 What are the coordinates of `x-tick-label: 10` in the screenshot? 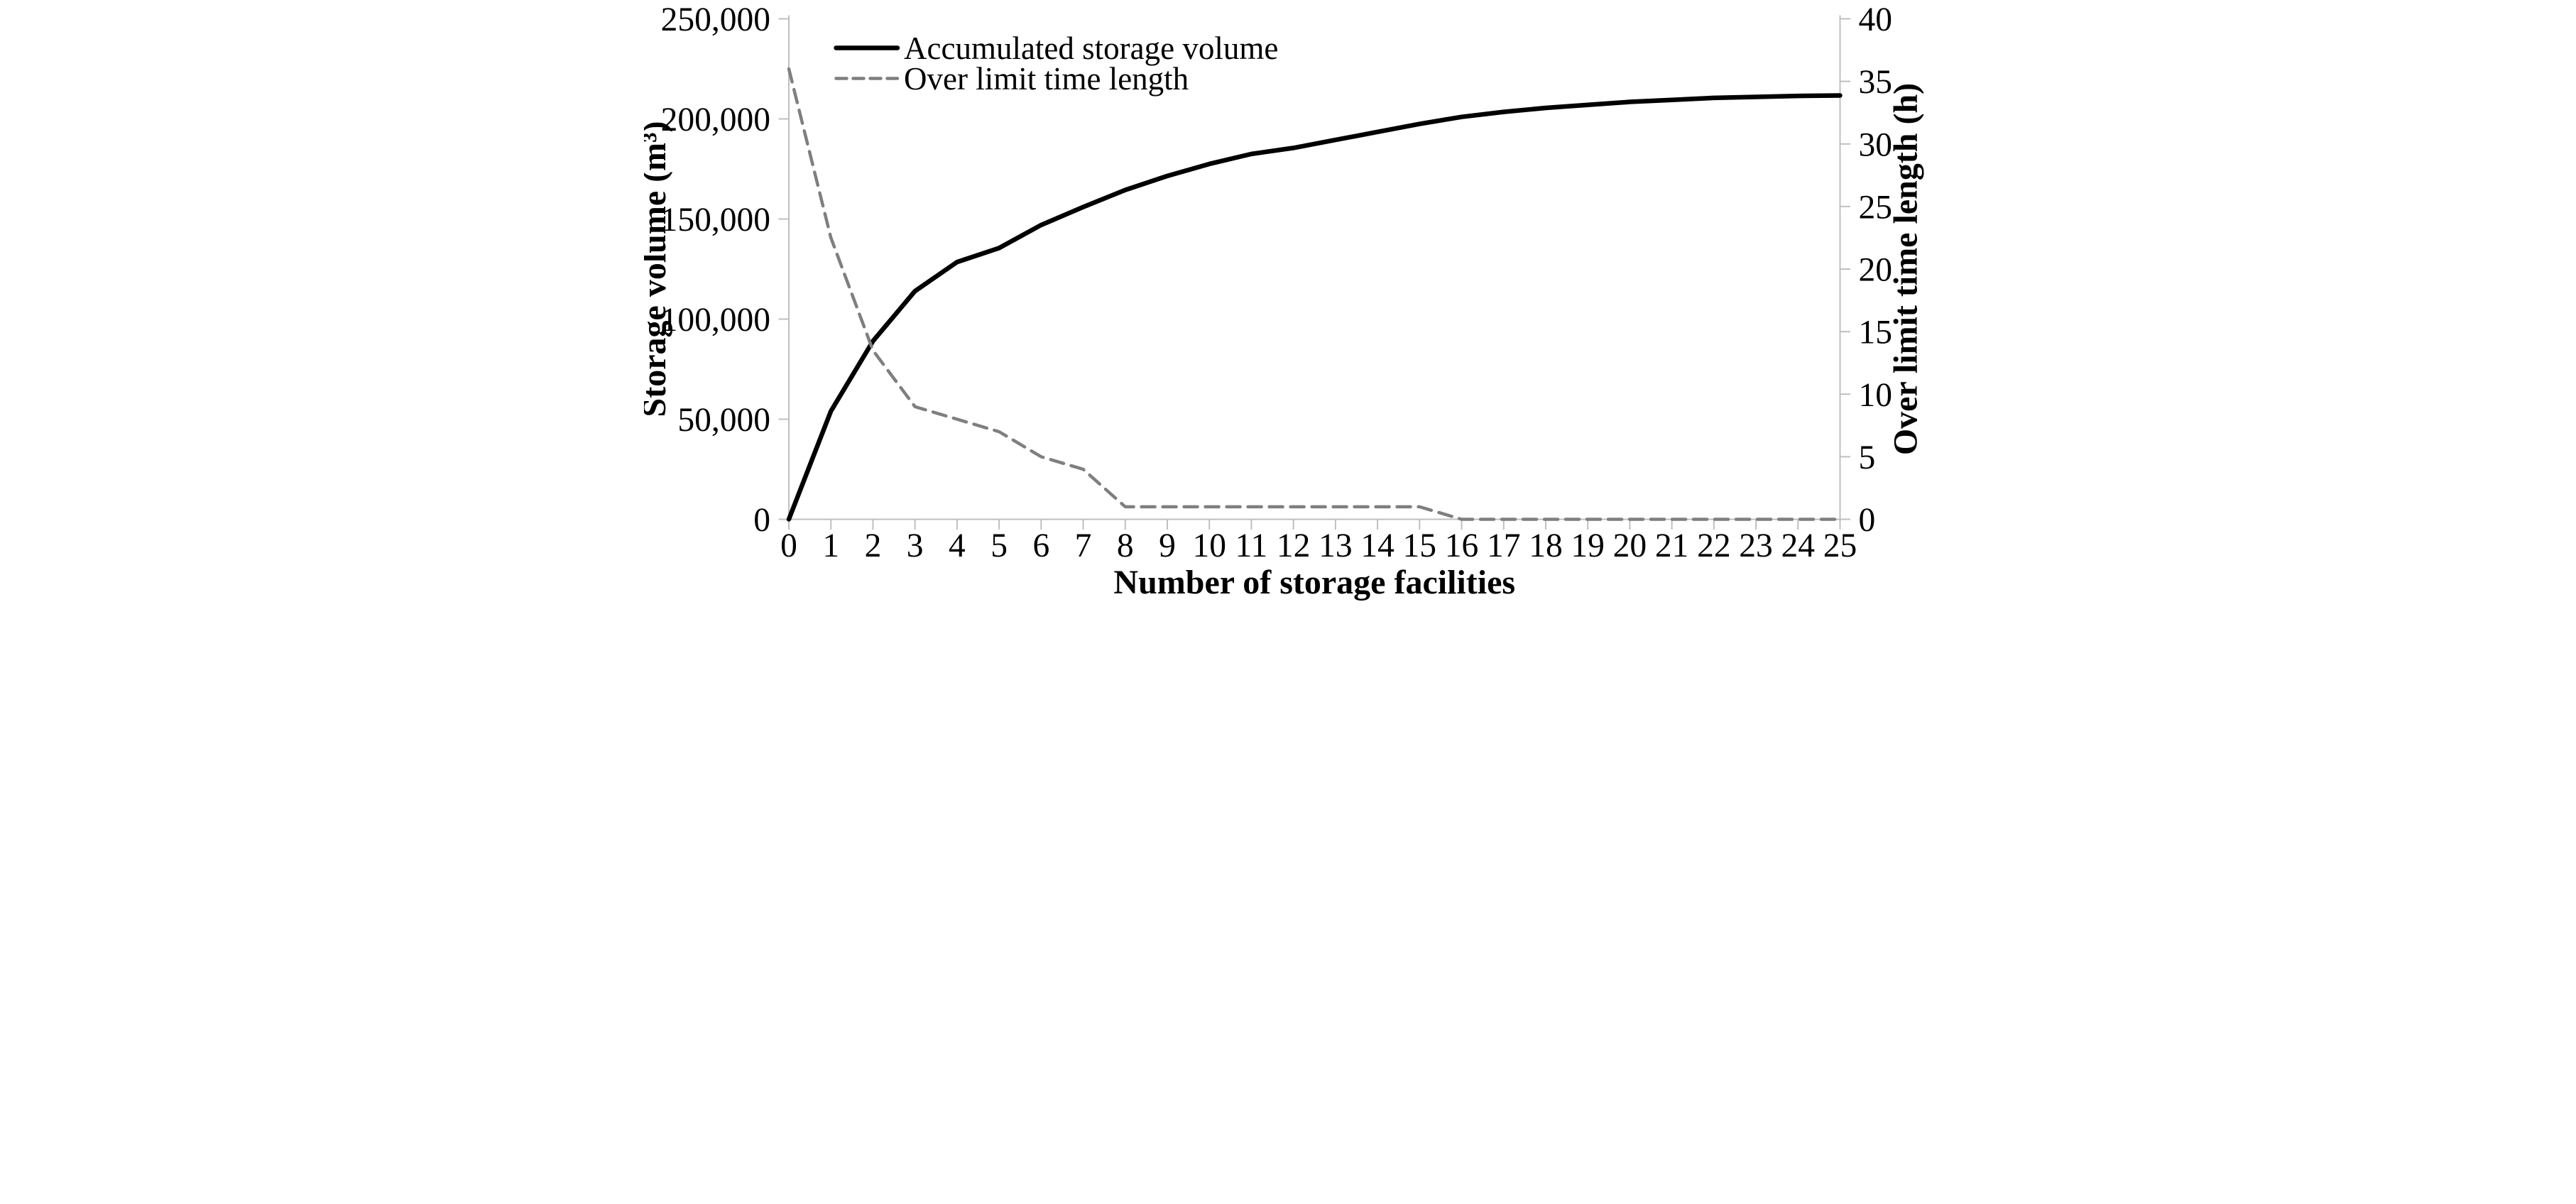 It's located at (1209, 545).